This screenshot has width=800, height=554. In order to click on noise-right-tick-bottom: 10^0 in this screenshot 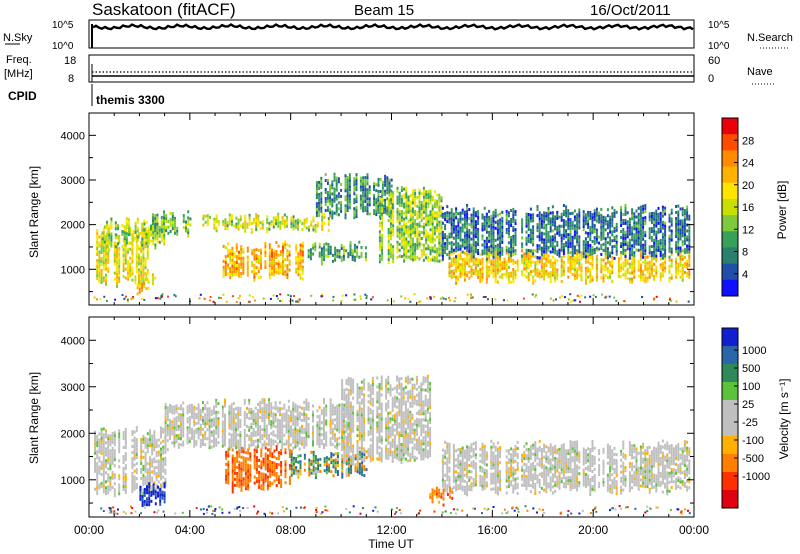, I will do `click(719, 46)`.